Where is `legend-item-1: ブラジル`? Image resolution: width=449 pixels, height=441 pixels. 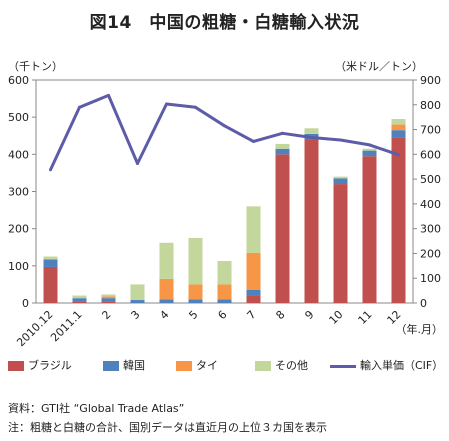 legend-item-1: ブラジル is located at coordinates (40, 366).